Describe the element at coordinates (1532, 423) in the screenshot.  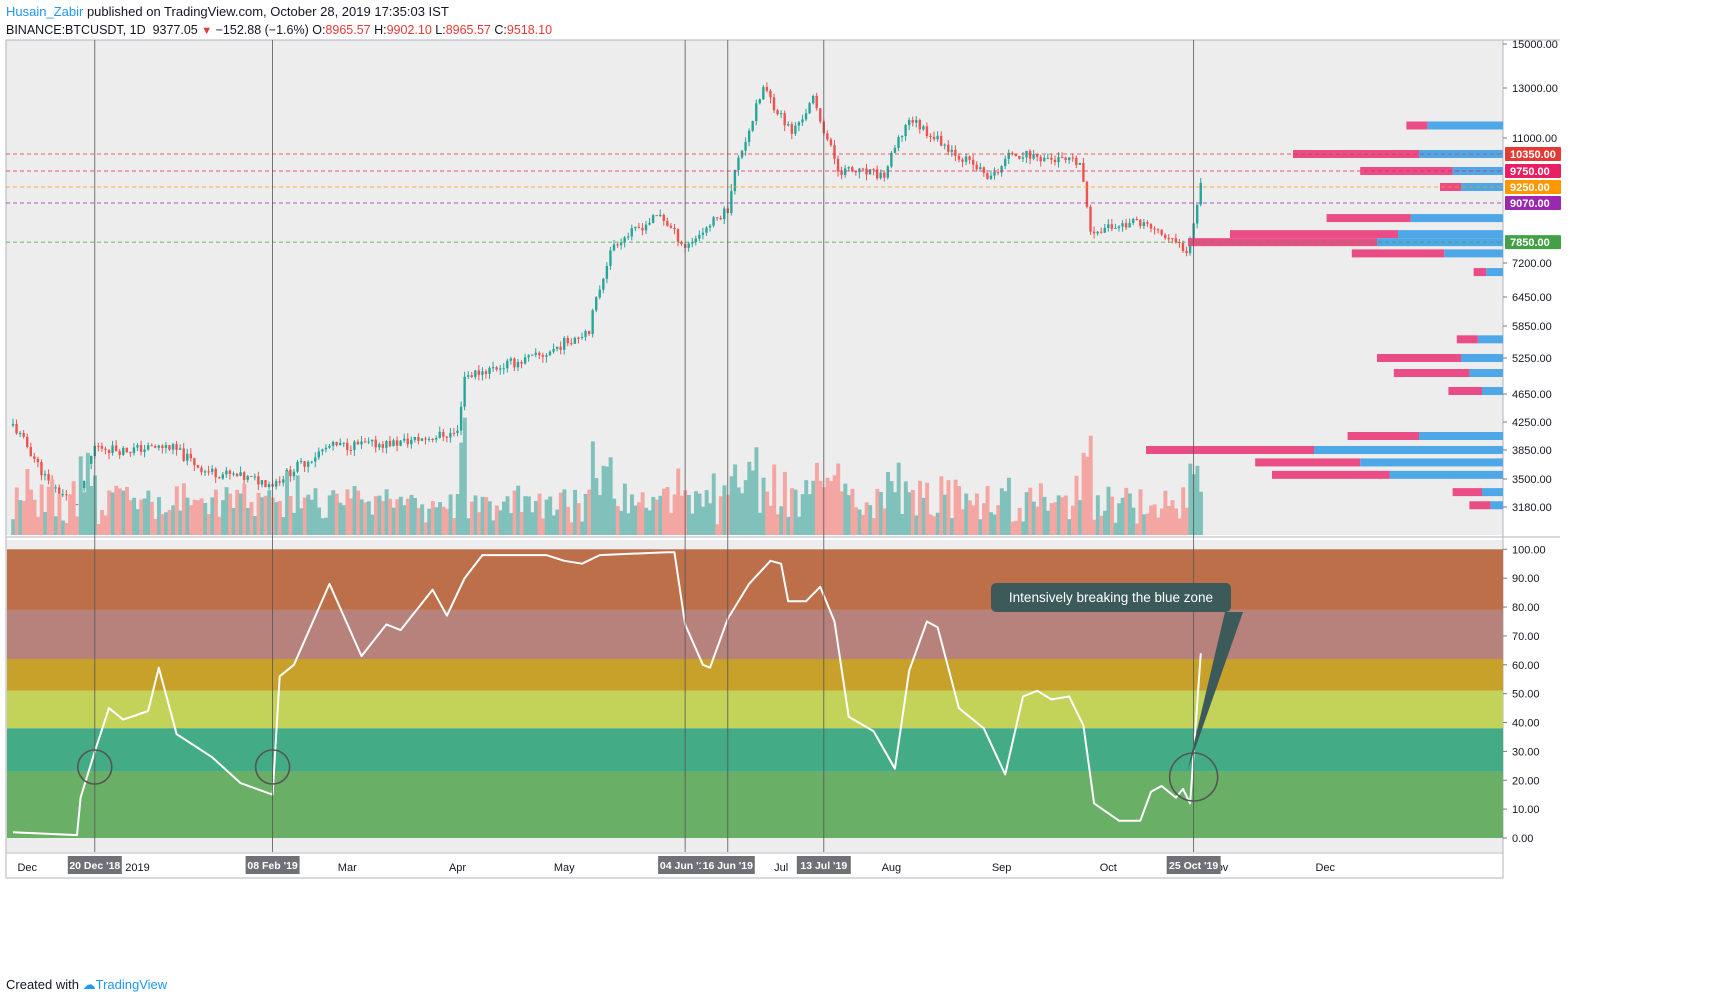
I see `price-axis-label: 4250.00` at that location.